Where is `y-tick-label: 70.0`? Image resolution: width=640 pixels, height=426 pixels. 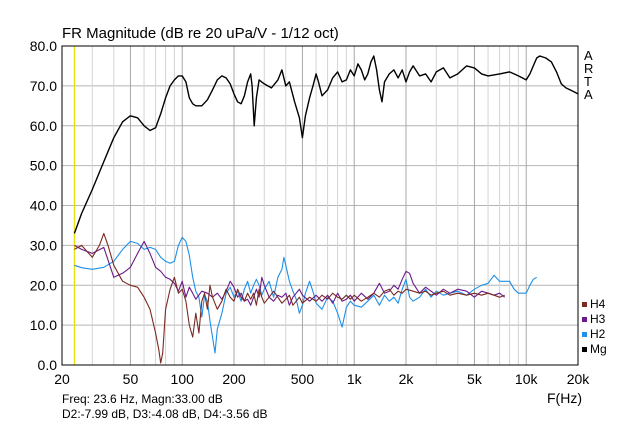
y-tick-label: 70.0 is located at coordinates (43, 86).